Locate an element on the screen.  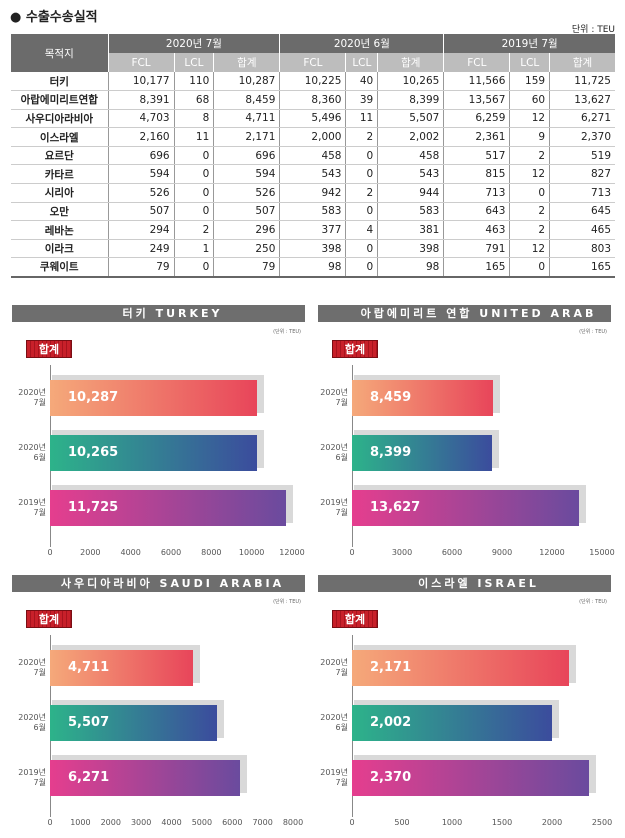
value-cell: 398 is located at coordinates (410, 249).